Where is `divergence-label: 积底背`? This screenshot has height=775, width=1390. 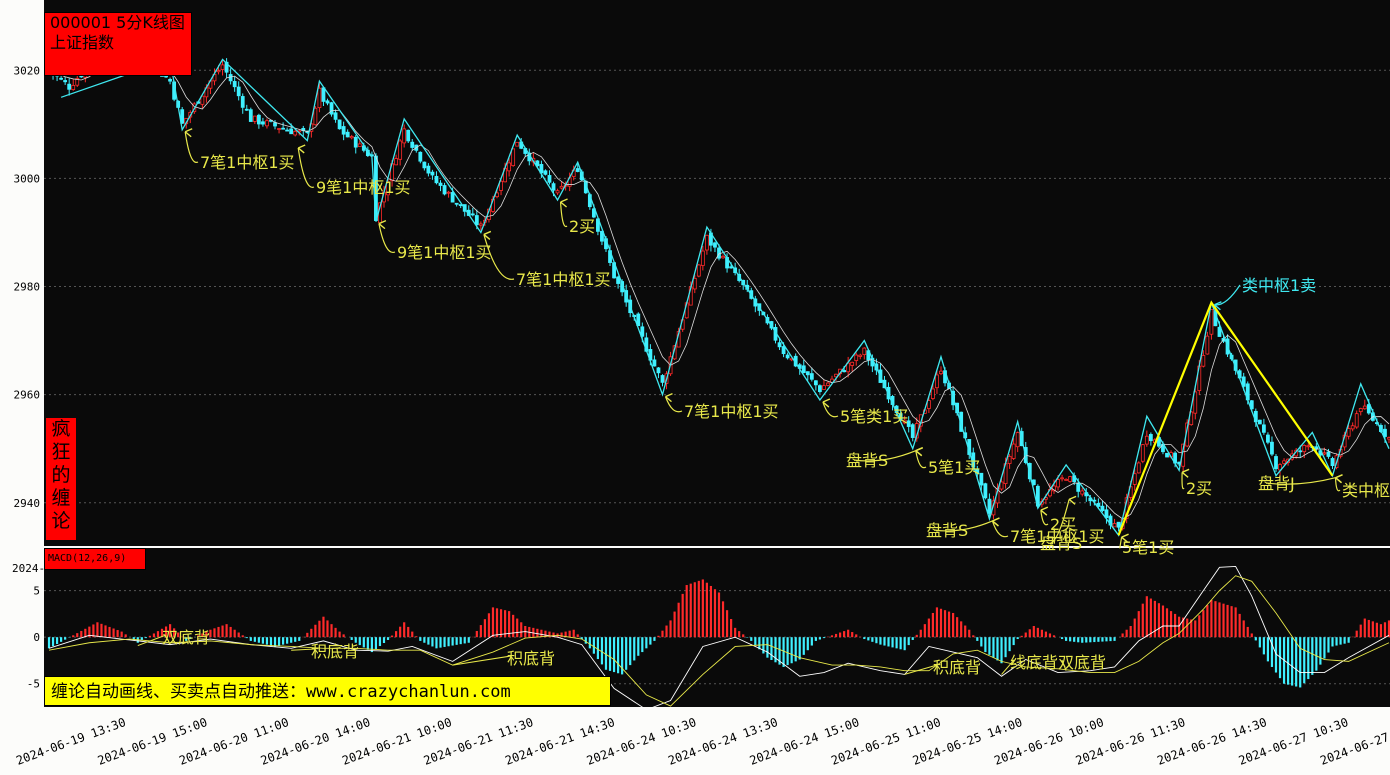 divergence-label: 积底背 is located at coordinates (531, 658).